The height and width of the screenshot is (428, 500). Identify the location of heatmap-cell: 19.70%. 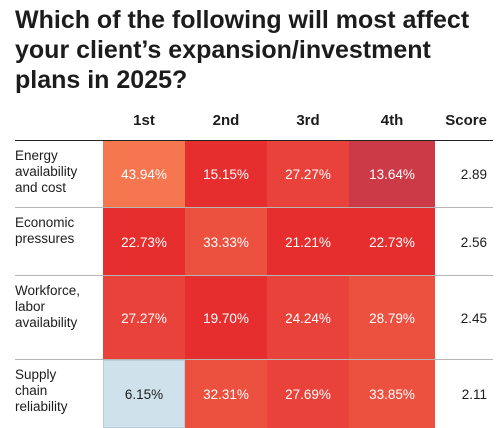
(226, 318).